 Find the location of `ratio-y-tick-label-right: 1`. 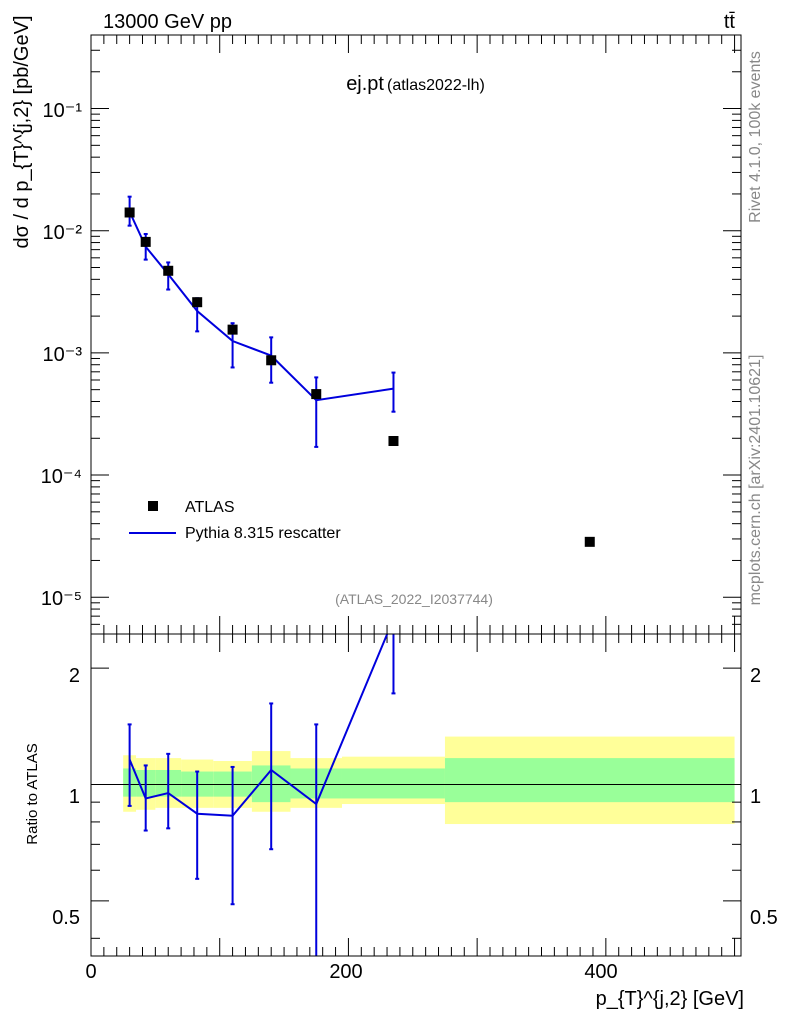

ratio-y-tick-label-right: 1 is located at coordinates (755, 797).